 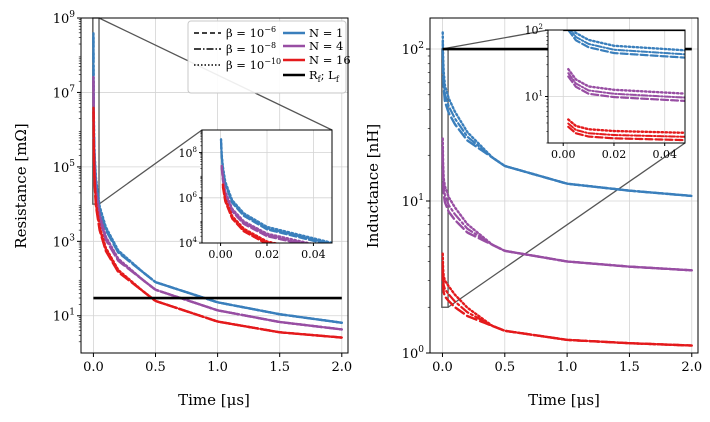 I want to click on legend-series-1-label: N = 1, so click(x=326, y=33).